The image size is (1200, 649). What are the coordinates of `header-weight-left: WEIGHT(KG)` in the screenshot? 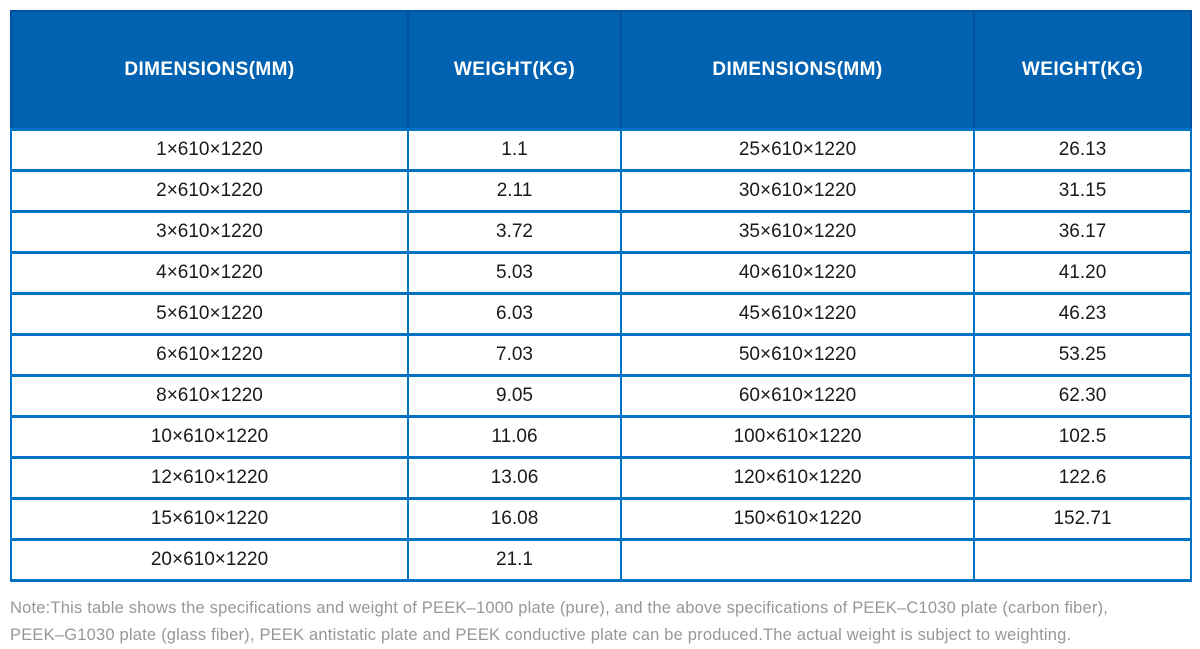 It's located at (514, 70).